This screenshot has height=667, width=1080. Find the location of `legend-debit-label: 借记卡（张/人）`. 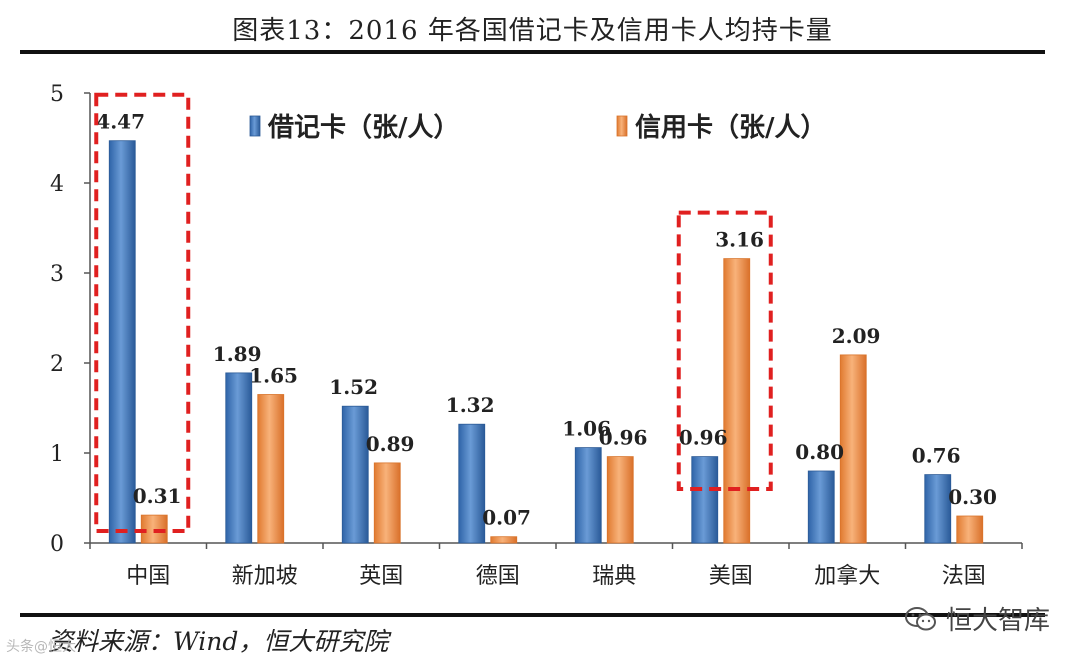

legend-debit-label: 借记卡（张/人） is located at coordinates (363, 128).